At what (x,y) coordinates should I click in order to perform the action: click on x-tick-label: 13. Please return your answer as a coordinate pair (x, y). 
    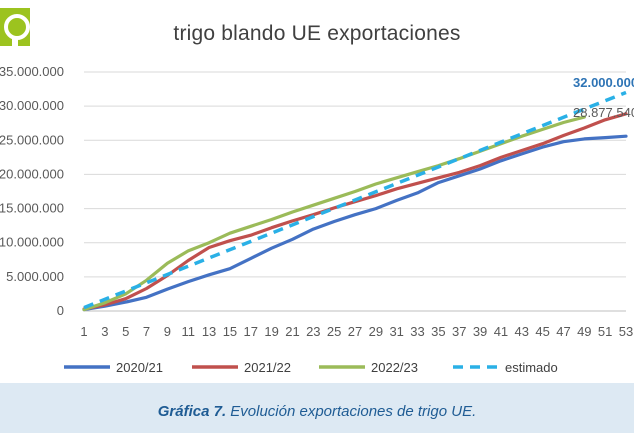
    Looking at the image, I should click on (209, 331).